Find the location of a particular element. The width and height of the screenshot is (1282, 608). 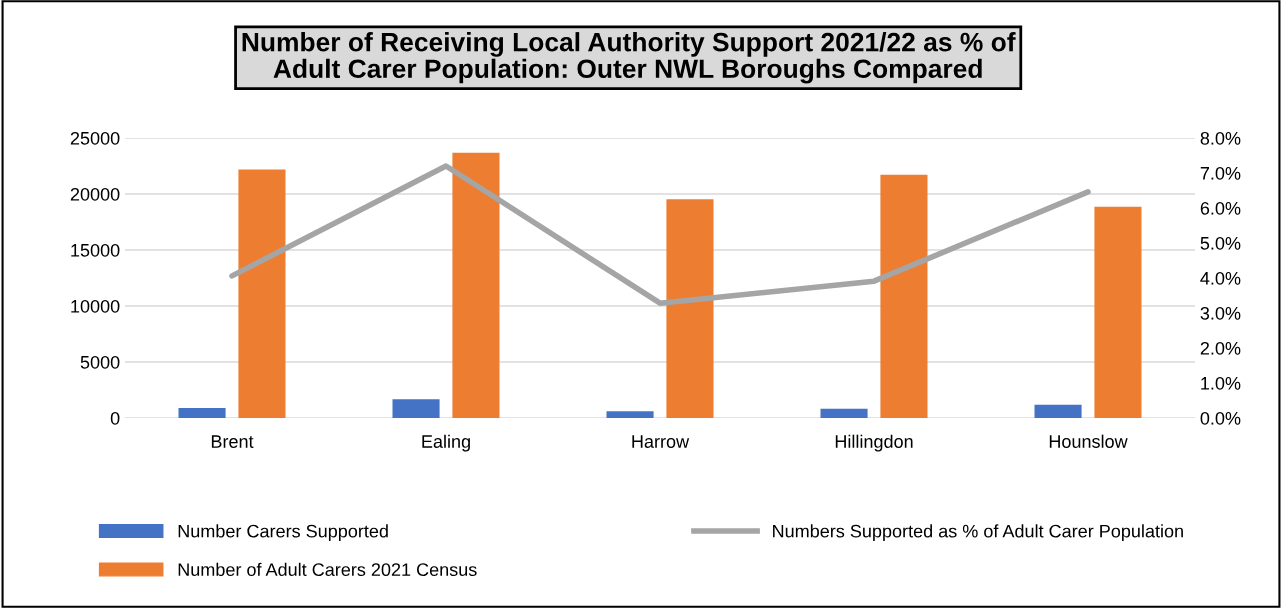

y2-tick-label: 2.0% is located at coordinates (1220, 348).